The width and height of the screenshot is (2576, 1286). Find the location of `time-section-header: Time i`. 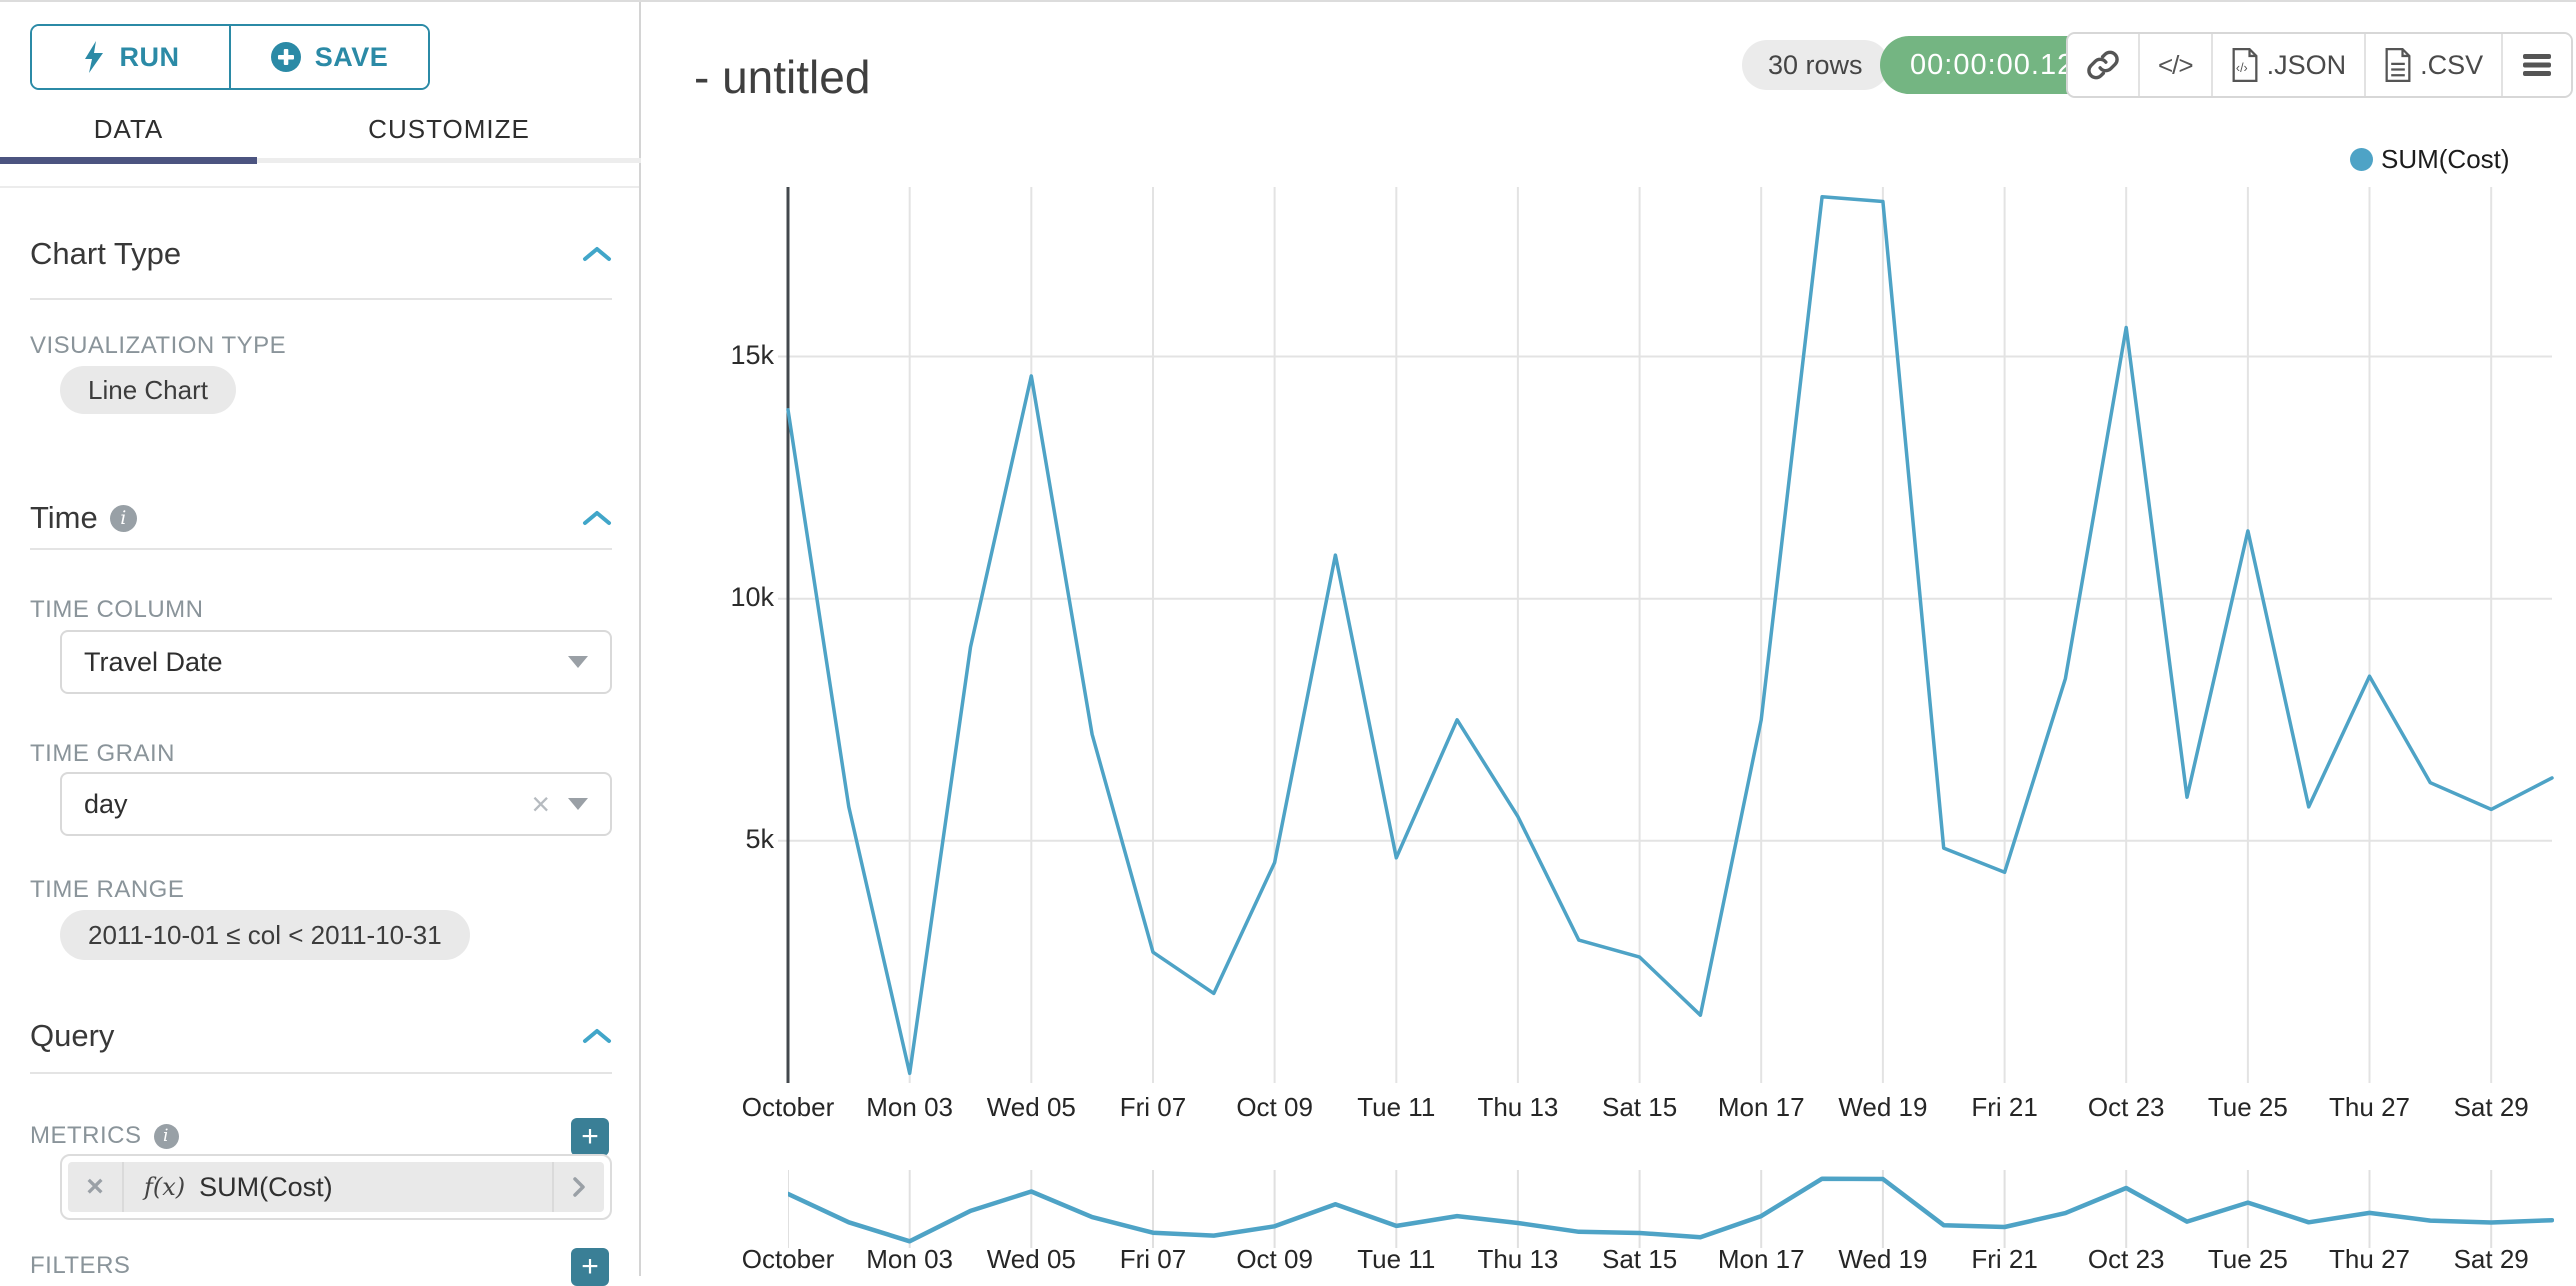

time-section-header: Time i is located at coordinates (321, 518).